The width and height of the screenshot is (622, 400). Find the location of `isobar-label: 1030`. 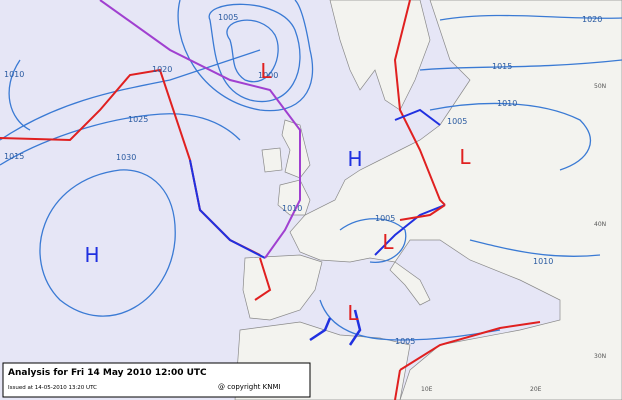

isobar-label: 1030 is located at coordinates (126, 157).